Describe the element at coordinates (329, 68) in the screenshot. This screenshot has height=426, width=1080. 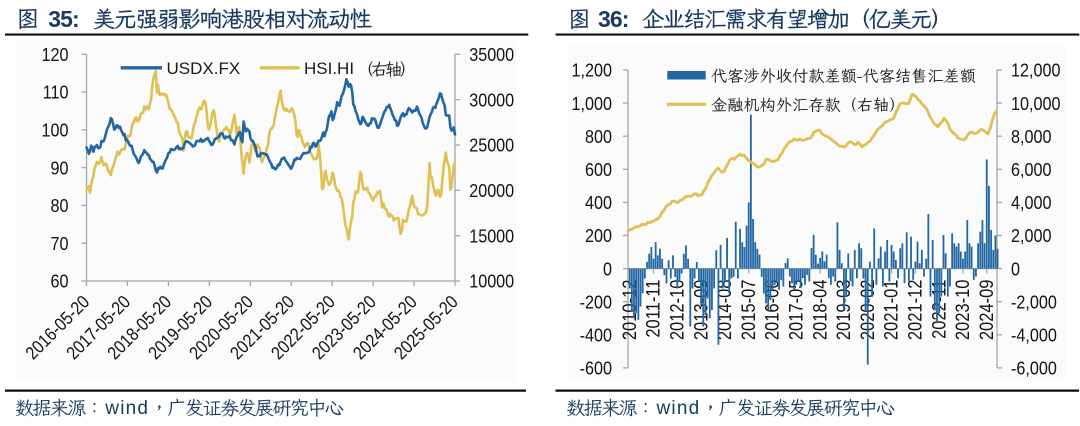
I see `svg-text: HSI.HI` at that location.